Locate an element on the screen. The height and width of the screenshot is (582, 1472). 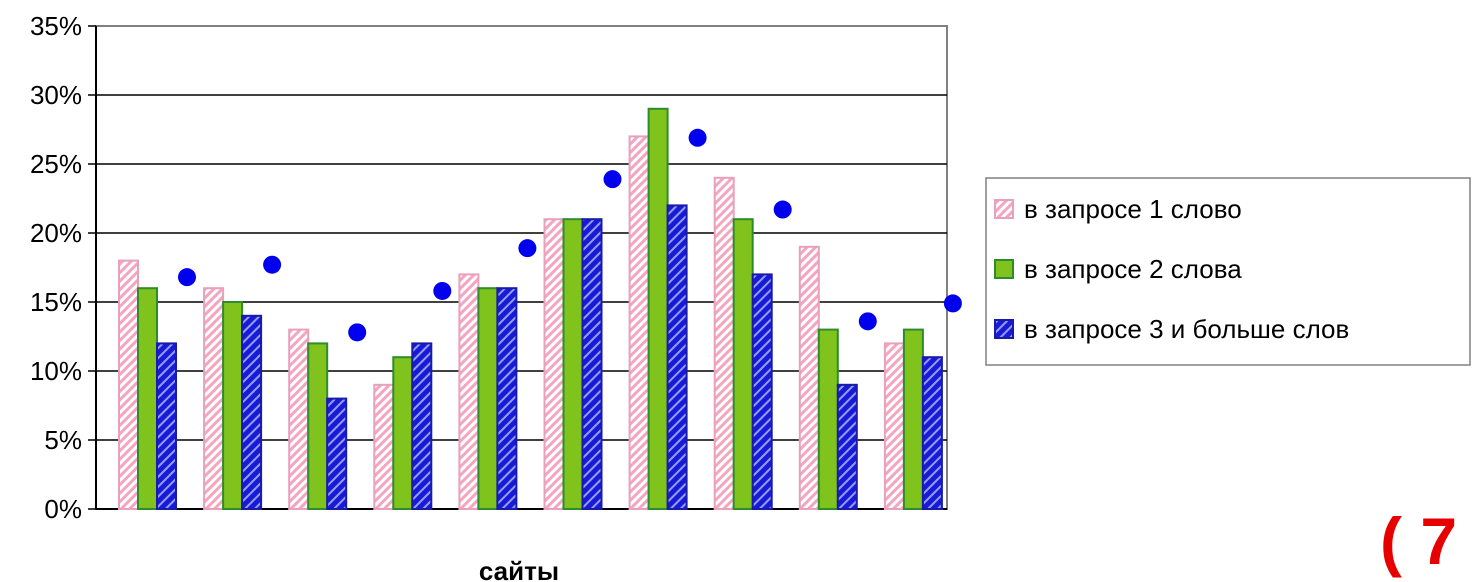
y-tick-label: 10% is located at coordinates (56, 371).